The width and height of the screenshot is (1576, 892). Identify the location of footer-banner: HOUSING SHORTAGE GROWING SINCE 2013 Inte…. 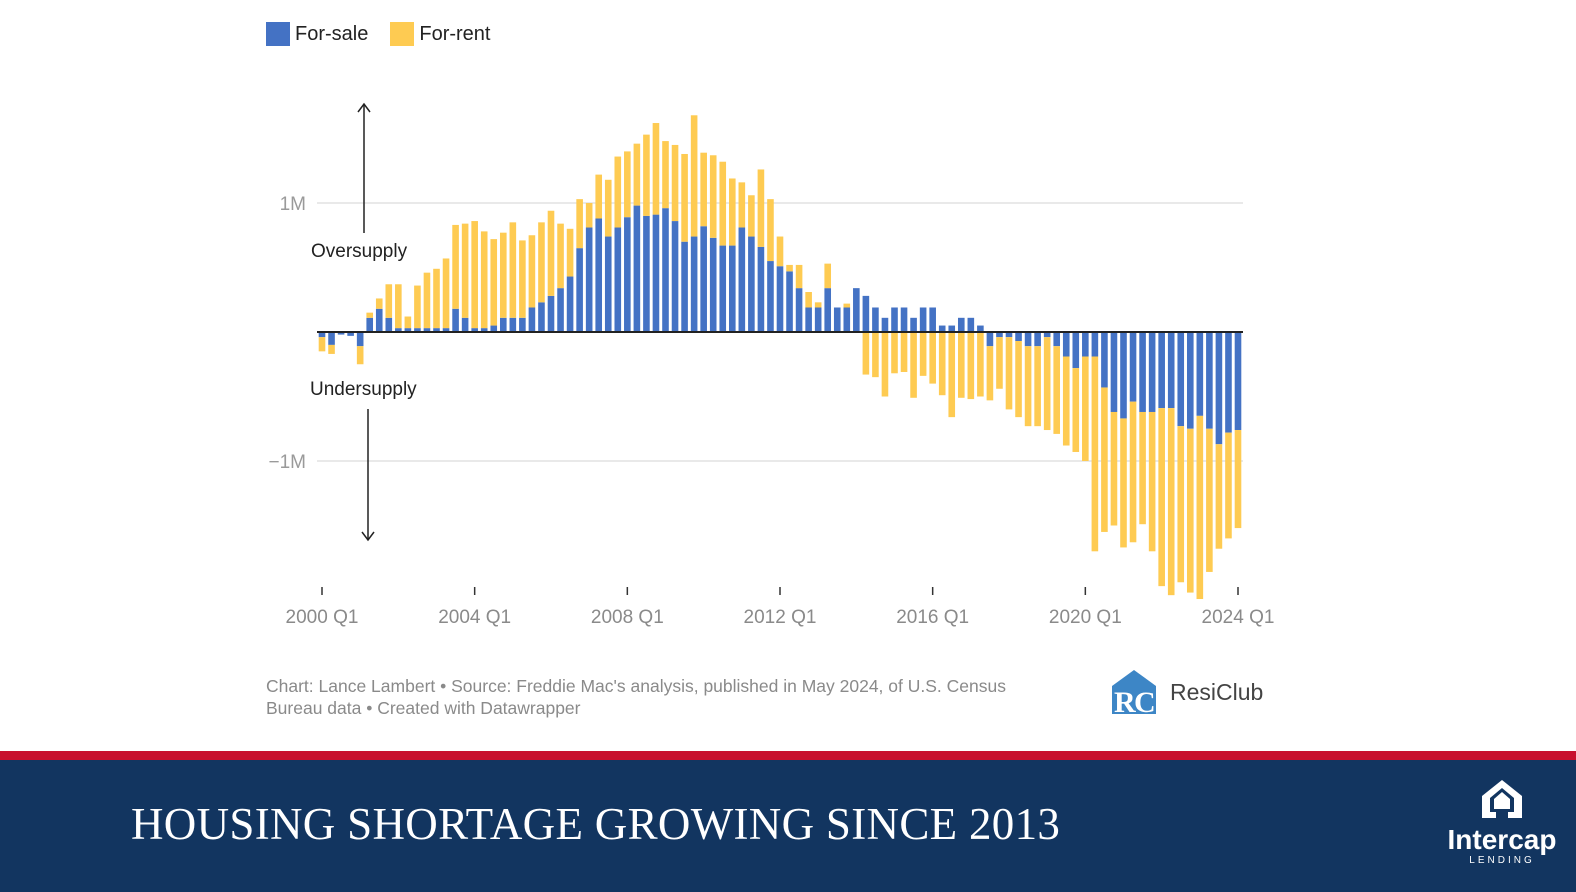
(788, 826).